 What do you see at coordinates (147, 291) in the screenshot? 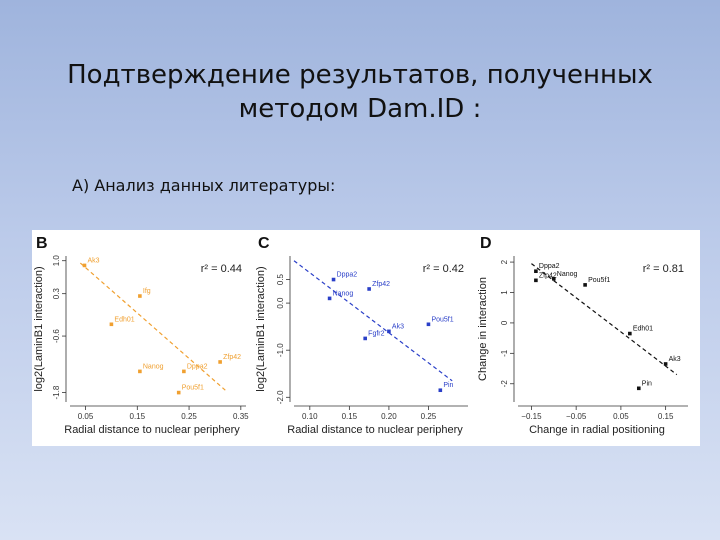
I see `data-point-label: Ifg` at bounding box center [147, 291].